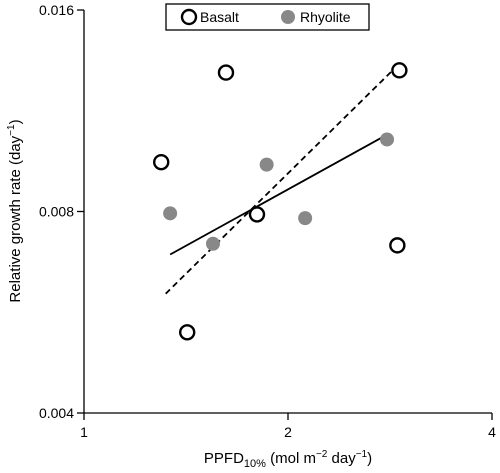 The height and width of the screenshot is (473, 500). What do you see at coordinates (492, 432) in the screenshot?
I see `x-tick-label-2: 4` at bounding box center [492, 432].